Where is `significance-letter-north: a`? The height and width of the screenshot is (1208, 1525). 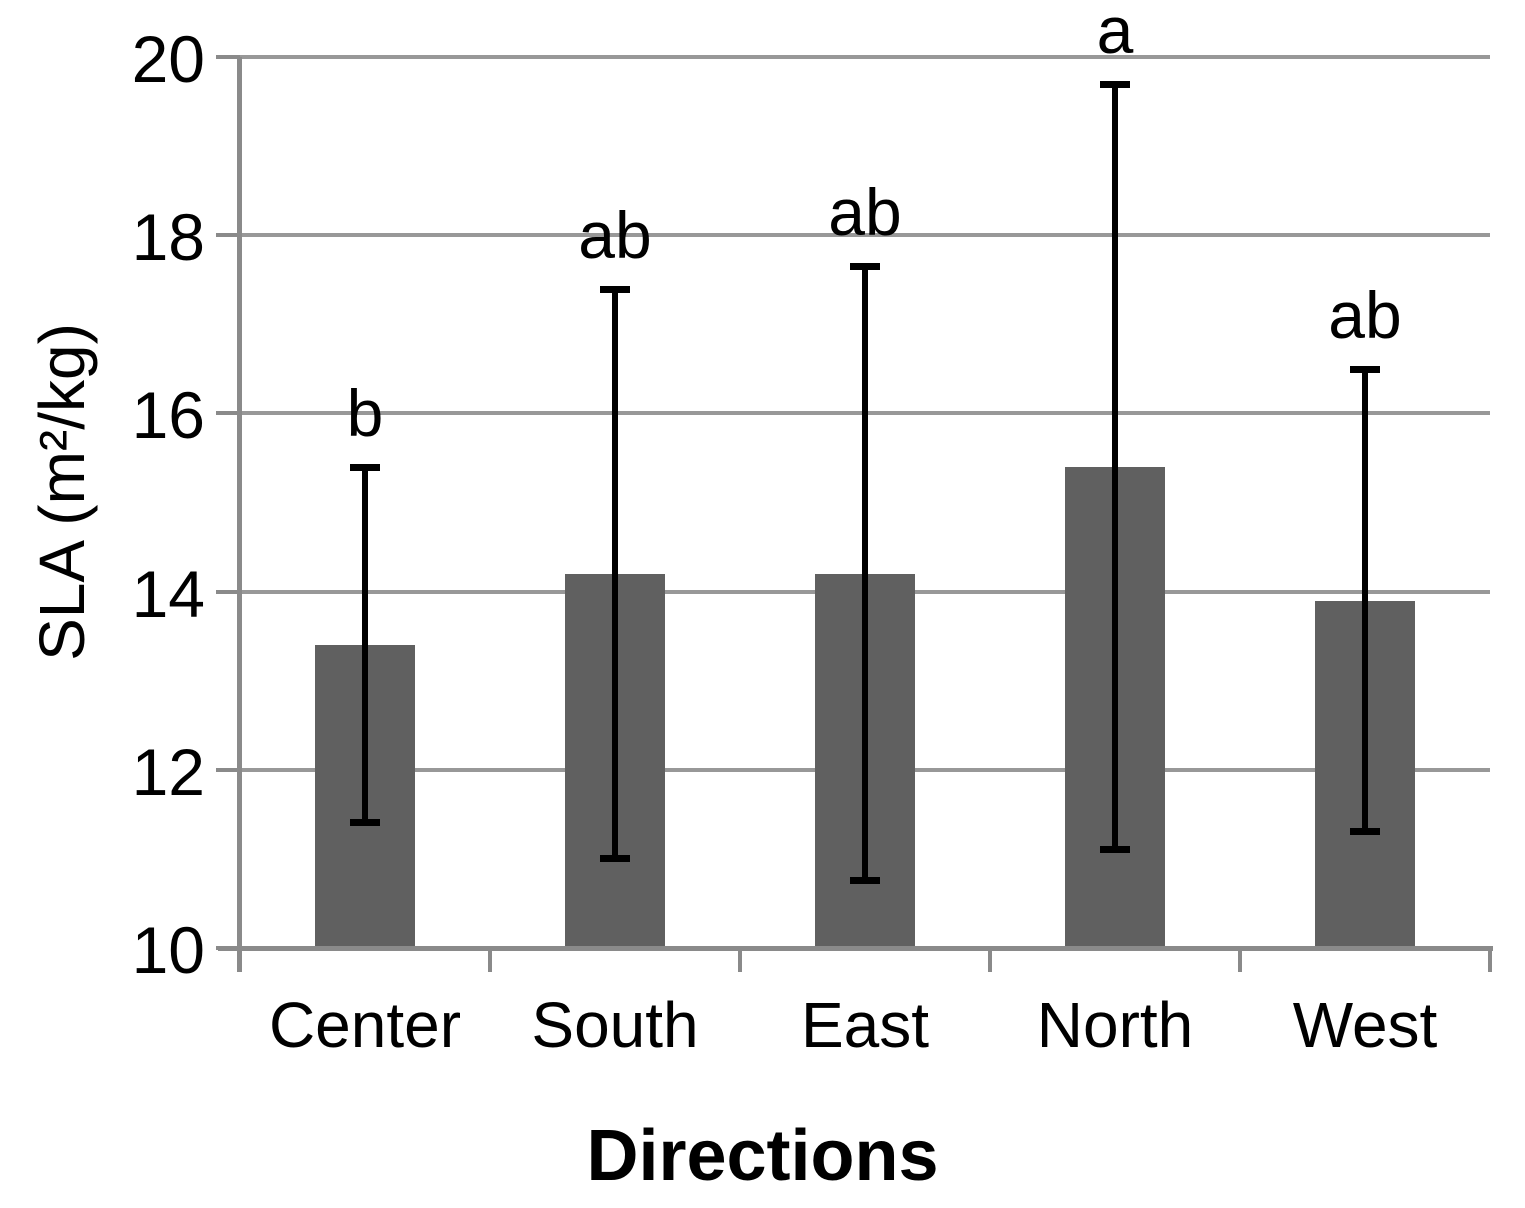
significance-letter-north: a is located at coordinates (1115, 33).